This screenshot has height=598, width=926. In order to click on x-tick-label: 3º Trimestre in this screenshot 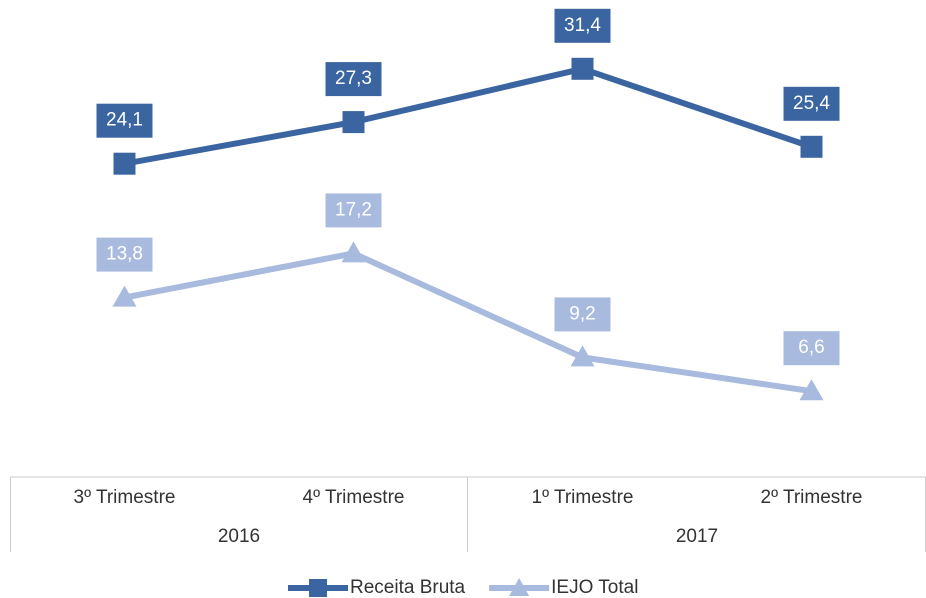, I will do `click(125, 497)`.